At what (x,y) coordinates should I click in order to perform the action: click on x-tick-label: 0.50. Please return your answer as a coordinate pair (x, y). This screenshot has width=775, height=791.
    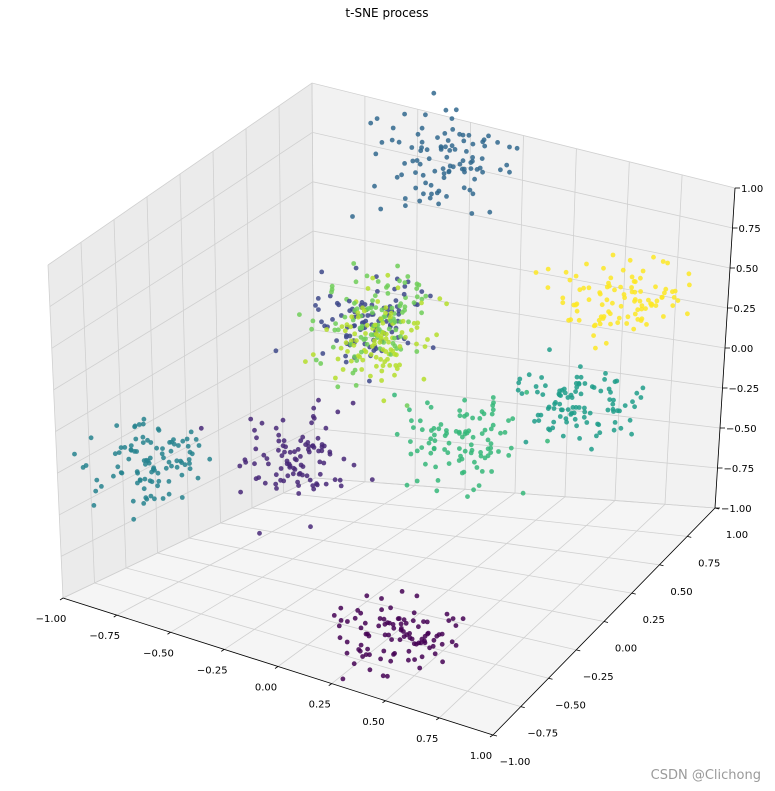
    Looking at the image, I should click on (373, 722).